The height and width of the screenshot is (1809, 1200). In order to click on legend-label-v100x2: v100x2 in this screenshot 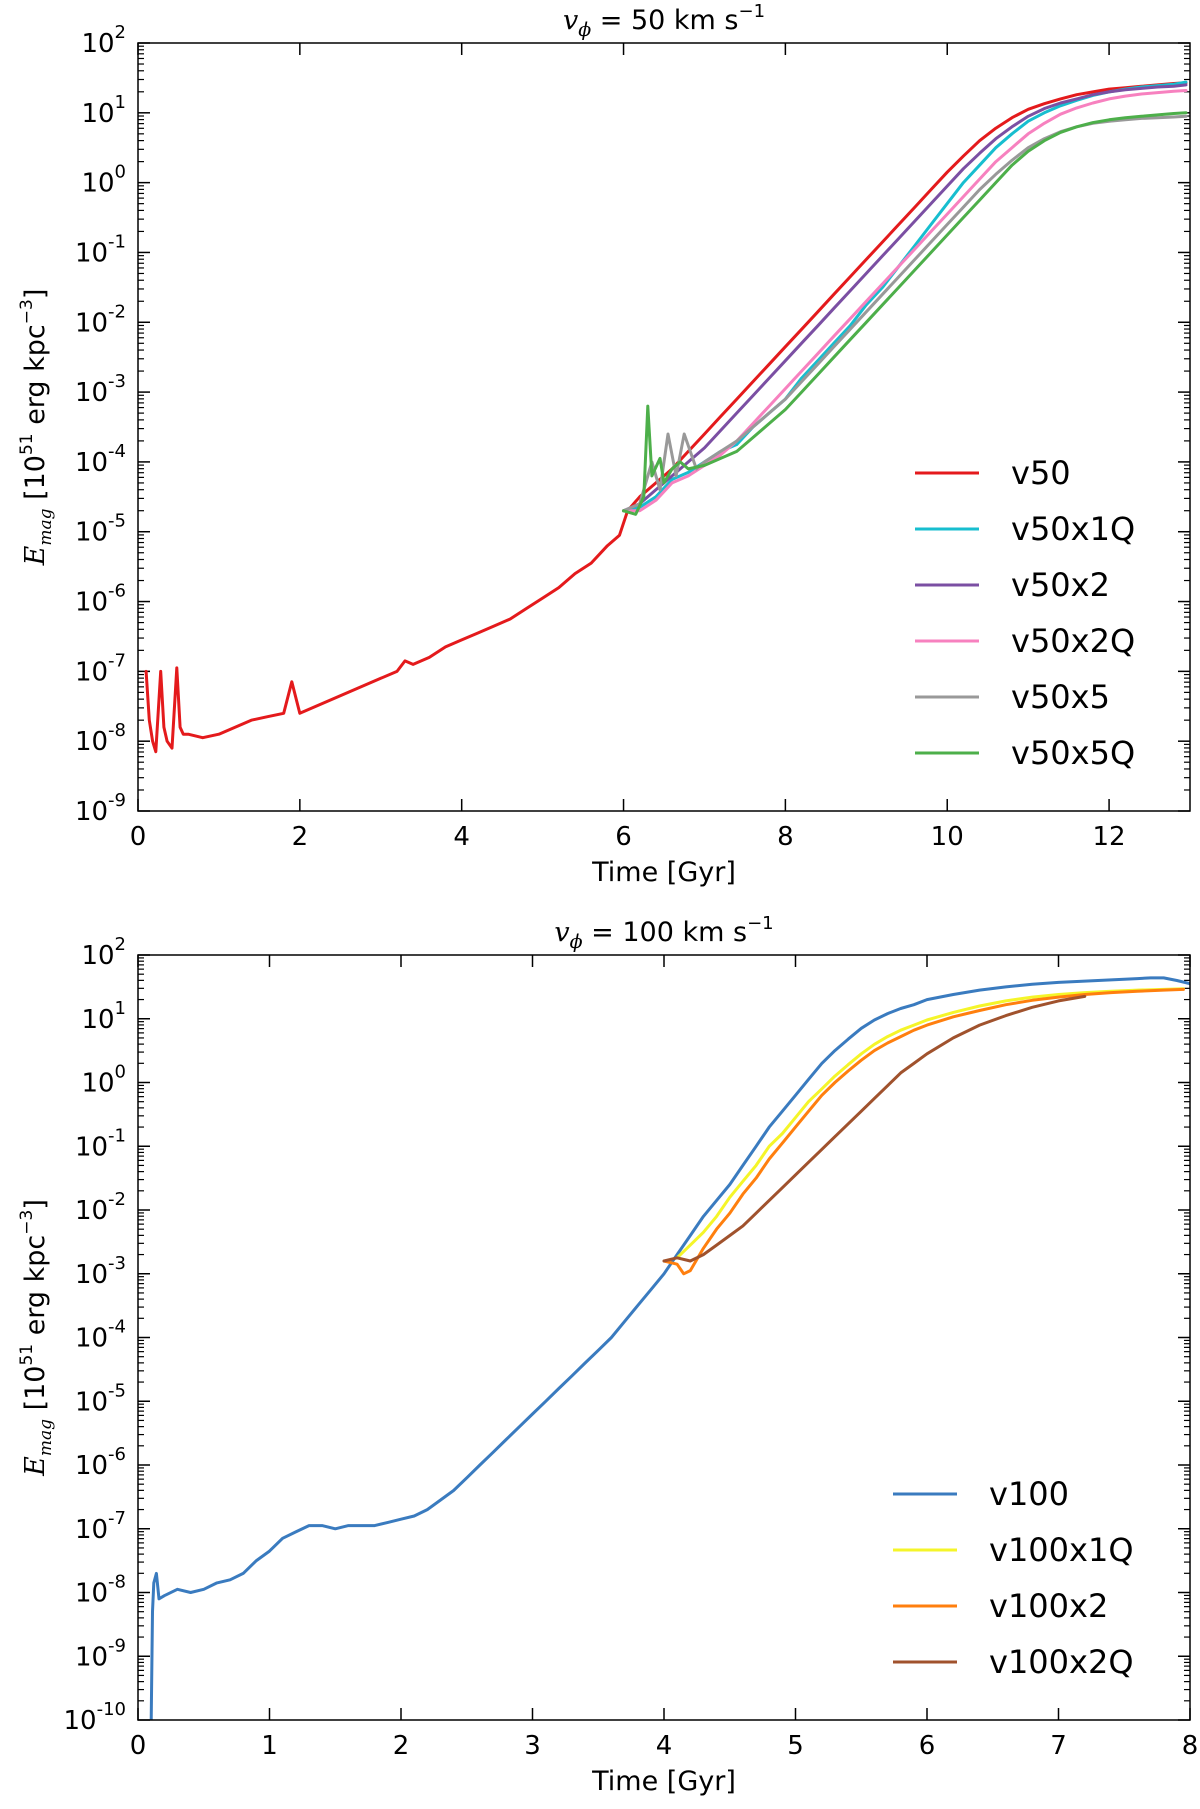, I will do `click(1048, 1606)`.